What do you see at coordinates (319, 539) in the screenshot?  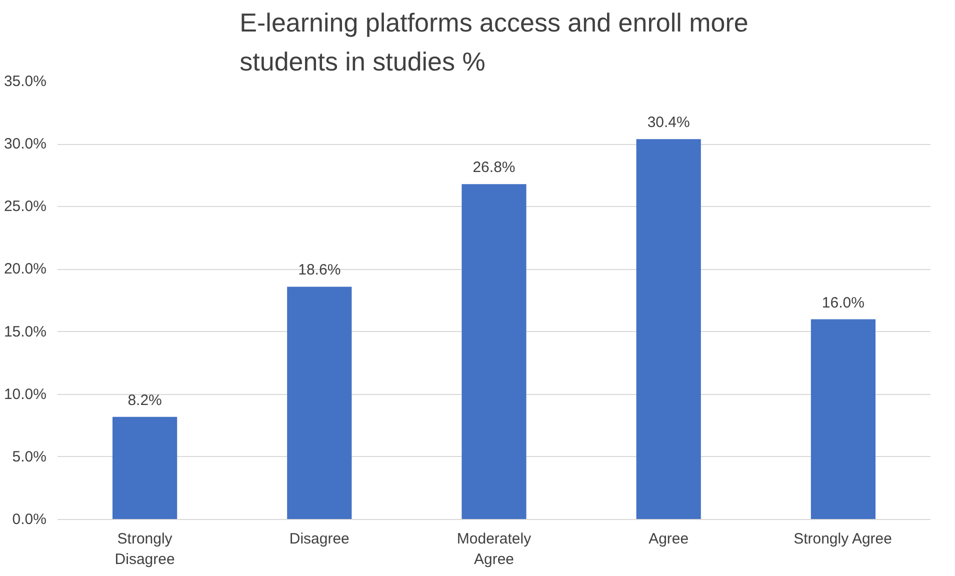 I see `x-tick-label: Disagree` at bounding box center [319, 539].